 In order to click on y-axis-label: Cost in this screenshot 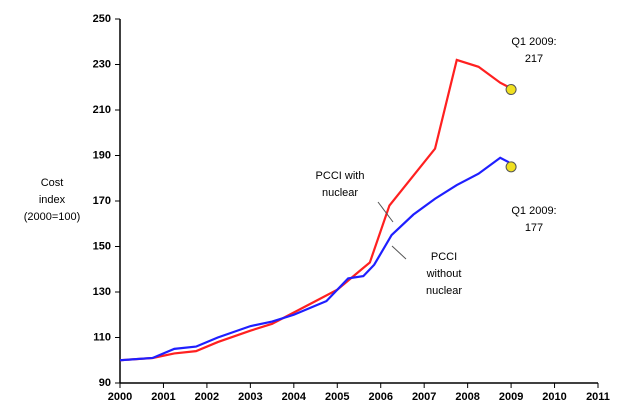, I will do `click(52, 183)`.